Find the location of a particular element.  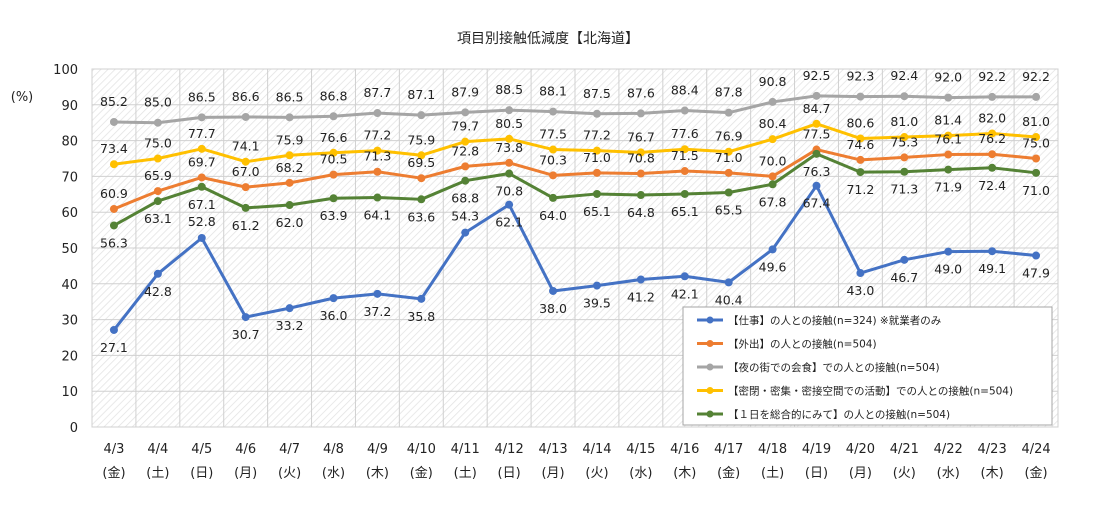

data-label: 71.0 is located at coordinates (729, 157).